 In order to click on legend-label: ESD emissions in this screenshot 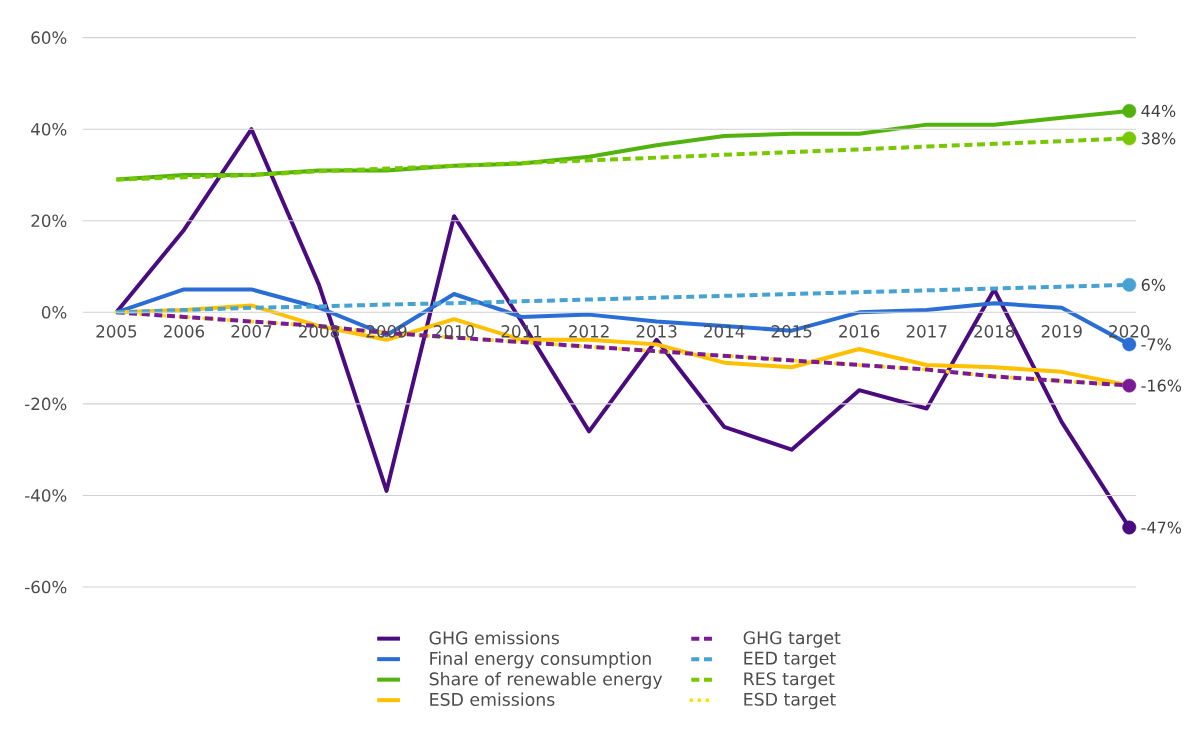, I will do `click(492, 699)`.